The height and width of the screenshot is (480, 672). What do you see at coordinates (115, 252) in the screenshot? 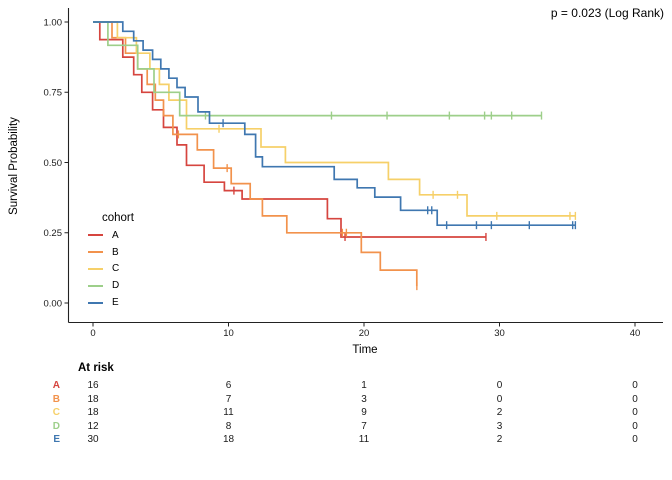
I see `legend-label: B` at bounding box center [115, 252].